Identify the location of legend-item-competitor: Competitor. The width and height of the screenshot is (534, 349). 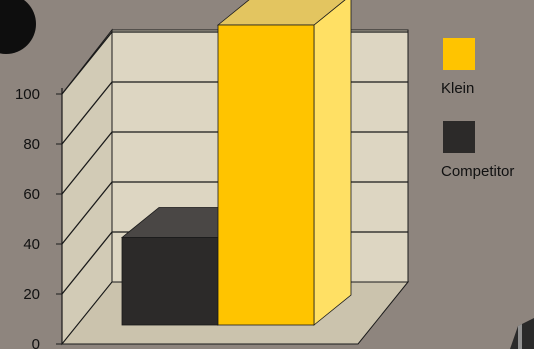
(477, 150).